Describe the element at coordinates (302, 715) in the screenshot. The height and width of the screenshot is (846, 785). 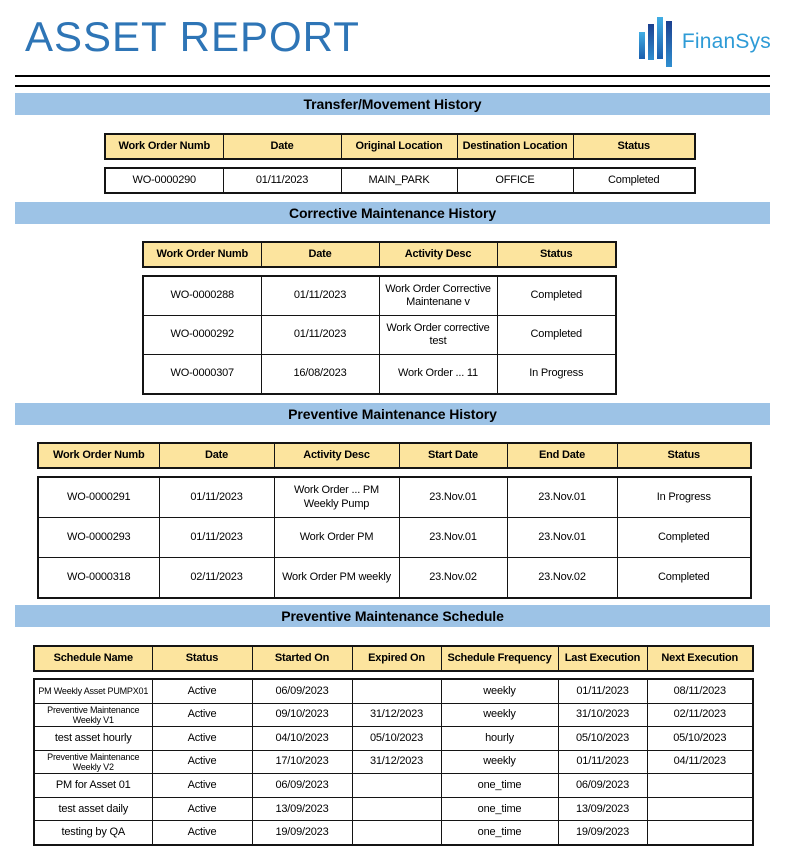
I see `table-cell: 09/10/2023` at that location.